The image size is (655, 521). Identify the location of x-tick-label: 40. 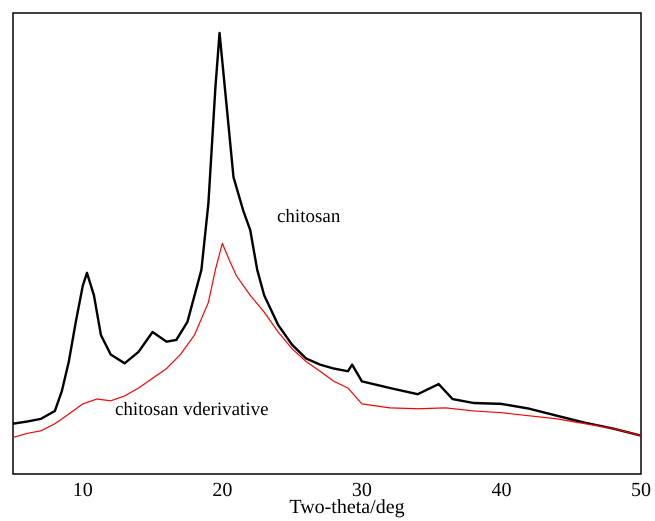
(501, 490).